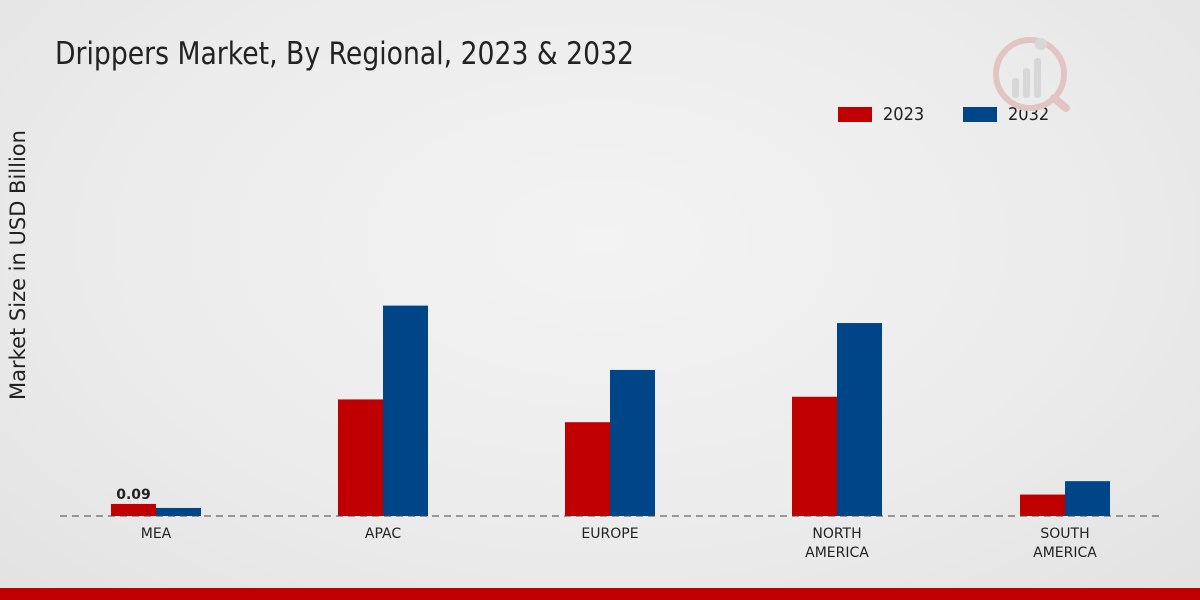  Describe the element at coordinates (904, 114) in the screenshot. I see `legend-label-2023: 2023` at that location.